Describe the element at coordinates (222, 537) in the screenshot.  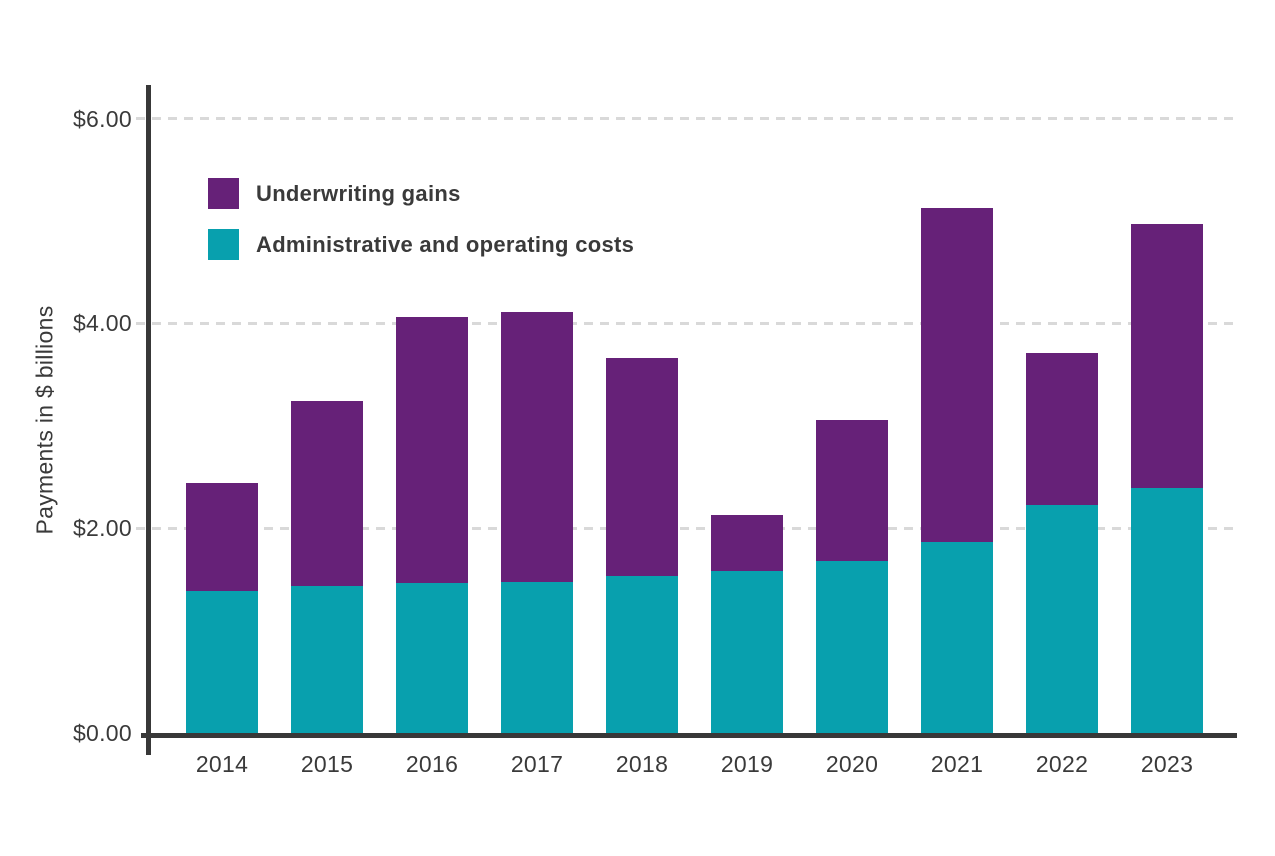
I see `bar-segment-underwriting-gains-2014` at that location.